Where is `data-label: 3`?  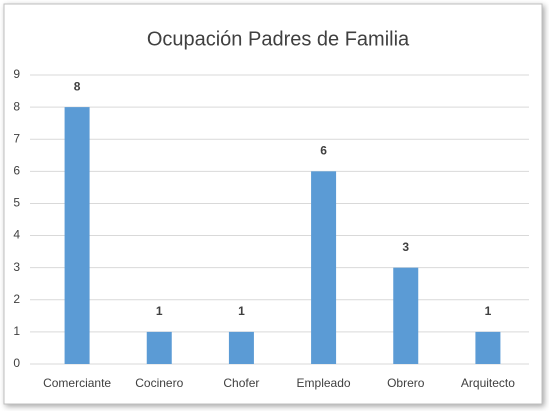
data-label: 3 is located at coordinates (405, 247).